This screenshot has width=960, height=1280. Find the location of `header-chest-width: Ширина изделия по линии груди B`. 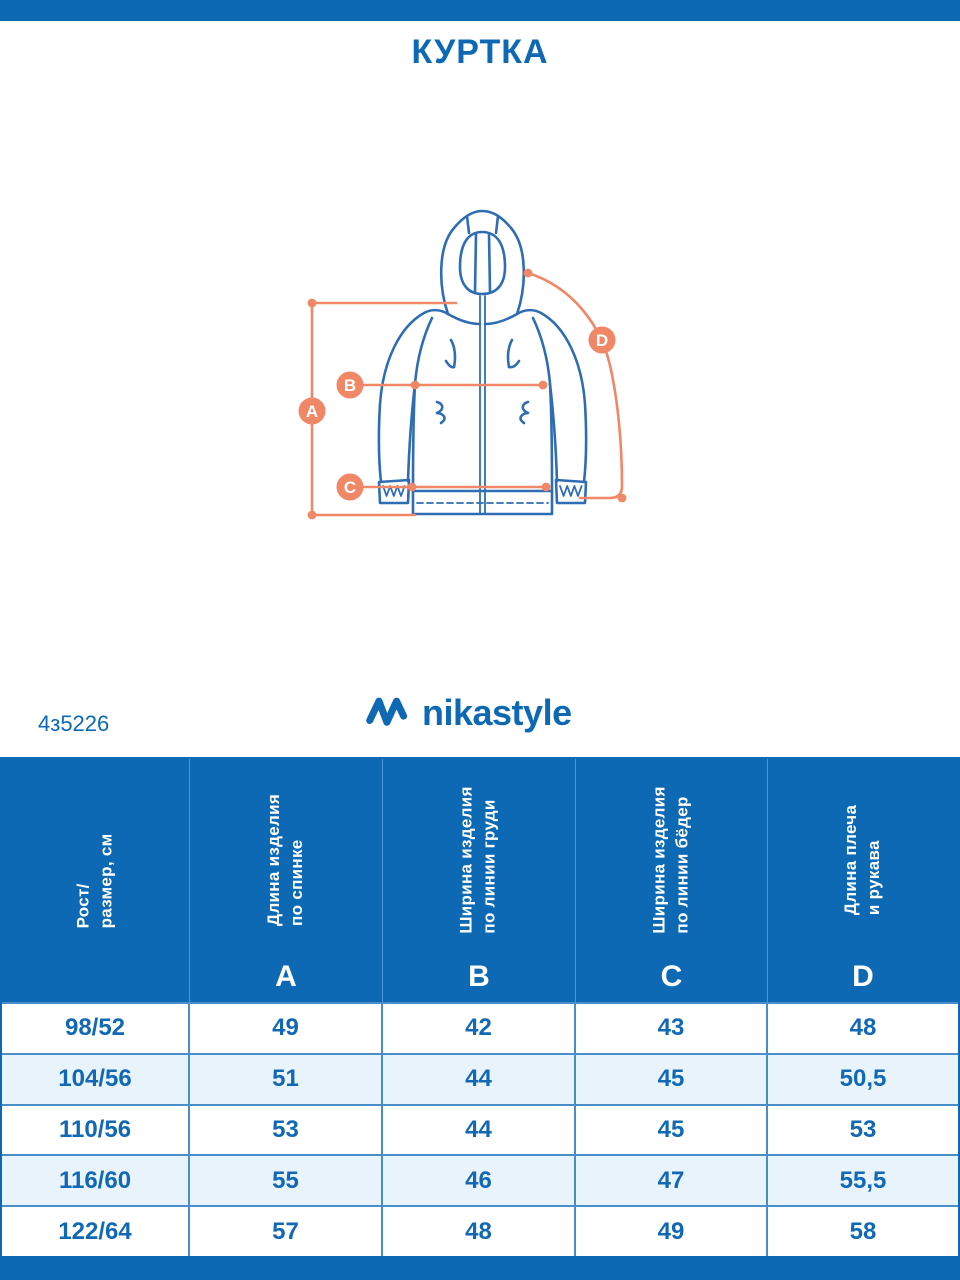

header-chest-width: Ширина изделия по линии груди B is located at coordinates (479, 880).